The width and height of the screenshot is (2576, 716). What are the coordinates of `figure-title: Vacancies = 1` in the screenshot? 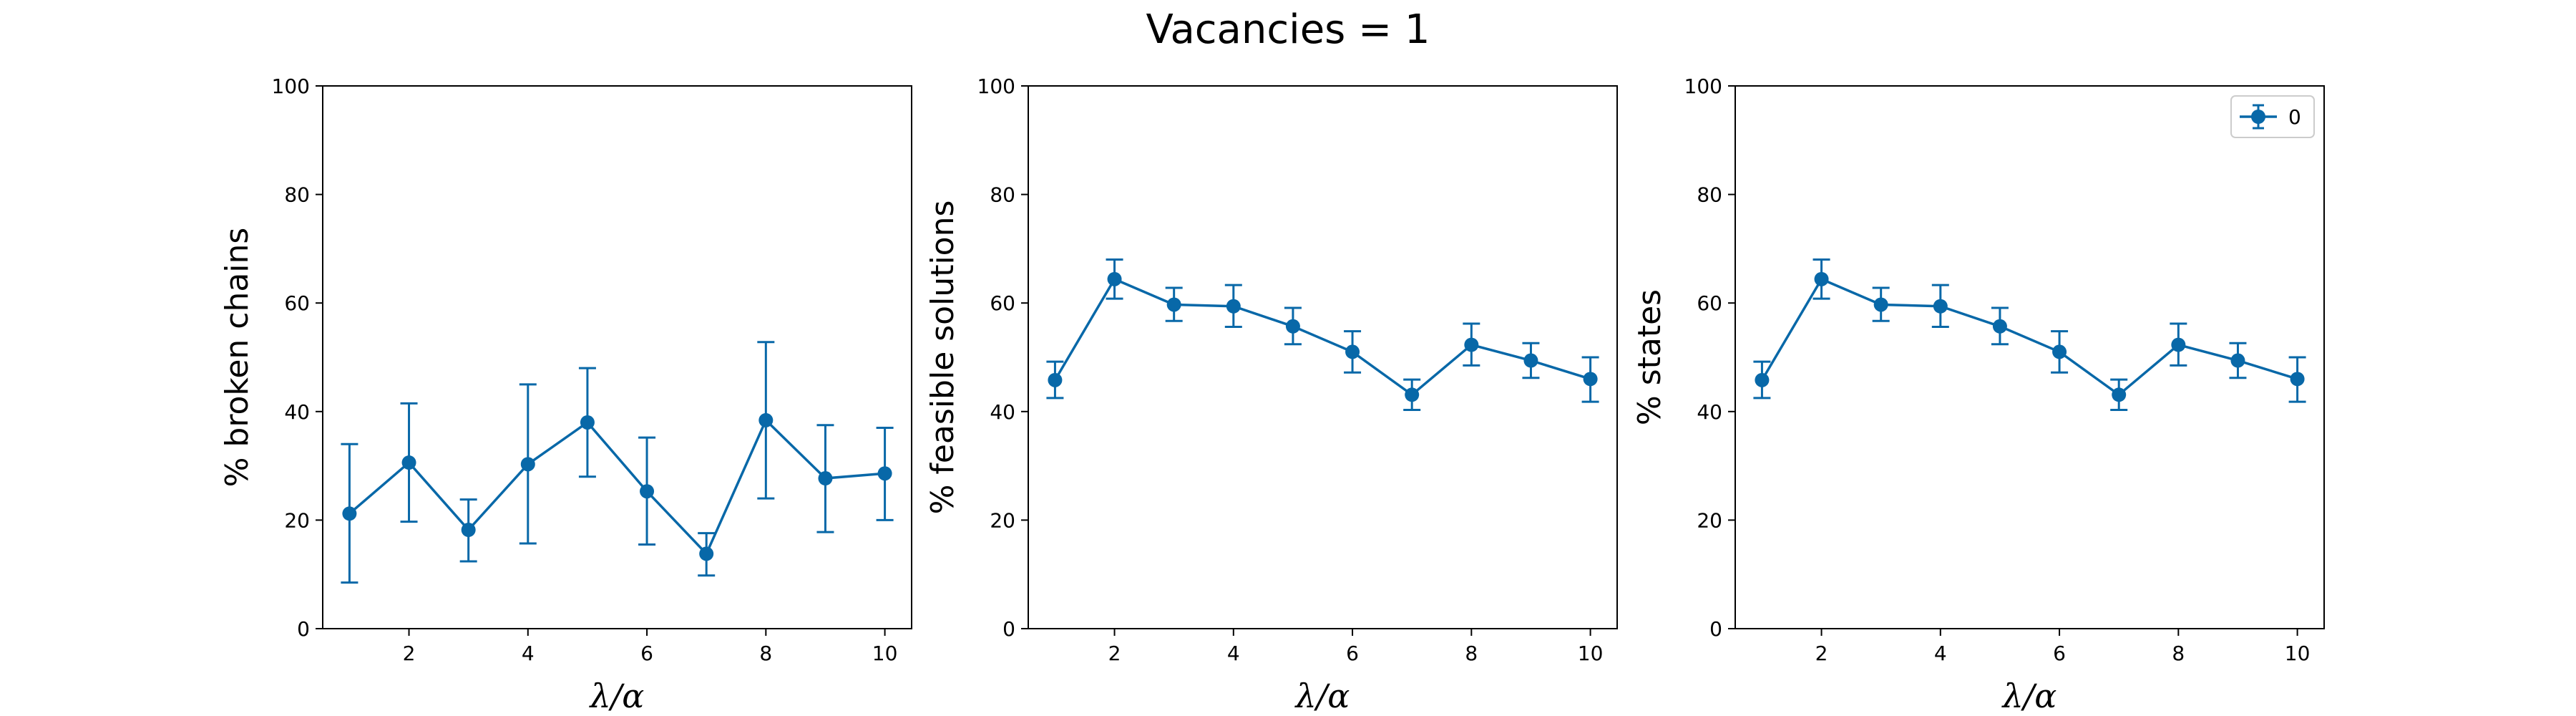 It's located at (1288, 29).